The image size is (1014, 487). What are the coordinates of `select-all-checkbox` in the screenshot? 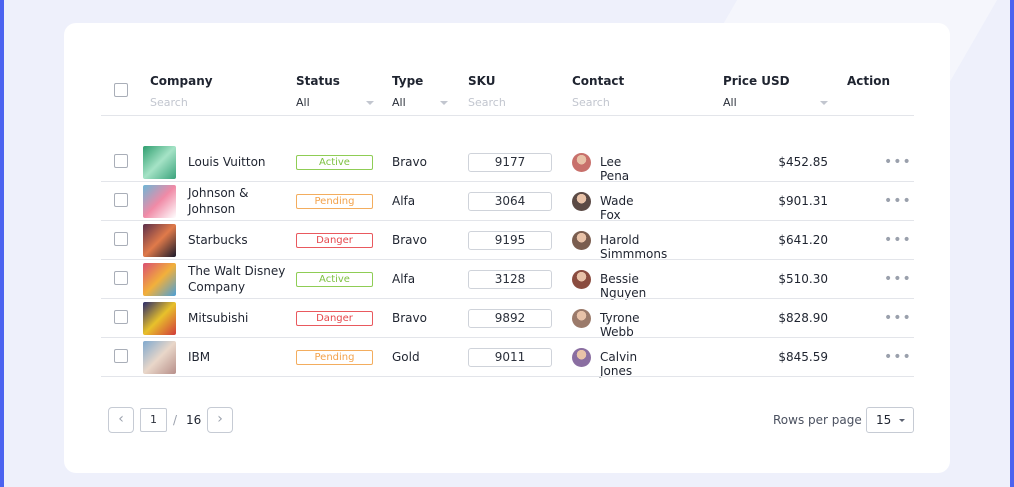 It's located at (121, 90).